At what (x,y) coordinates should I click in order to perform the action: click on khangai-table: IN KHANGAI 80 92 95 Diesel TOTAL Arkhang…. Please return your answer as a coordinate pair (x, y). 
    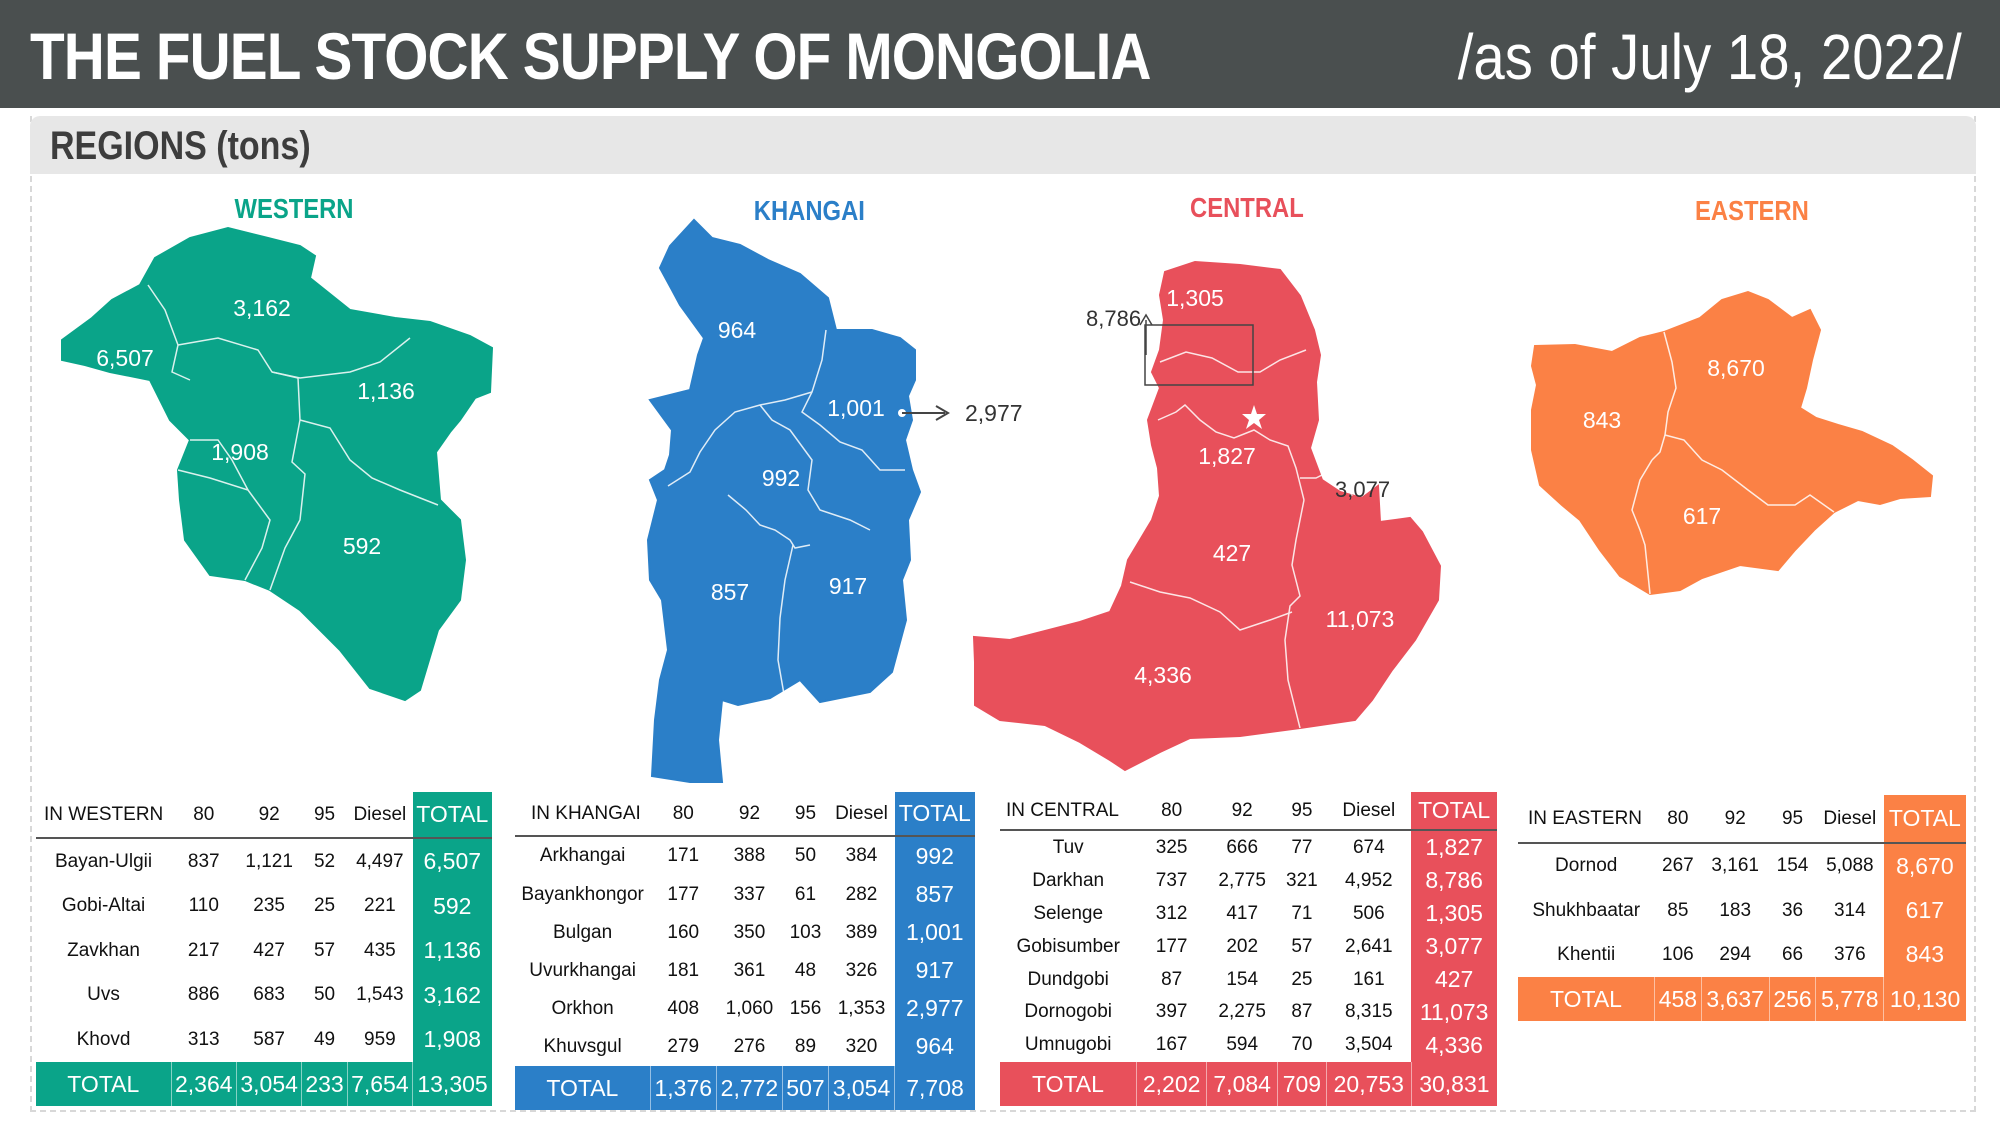
    Looking at the image, I should click on (745, 951).